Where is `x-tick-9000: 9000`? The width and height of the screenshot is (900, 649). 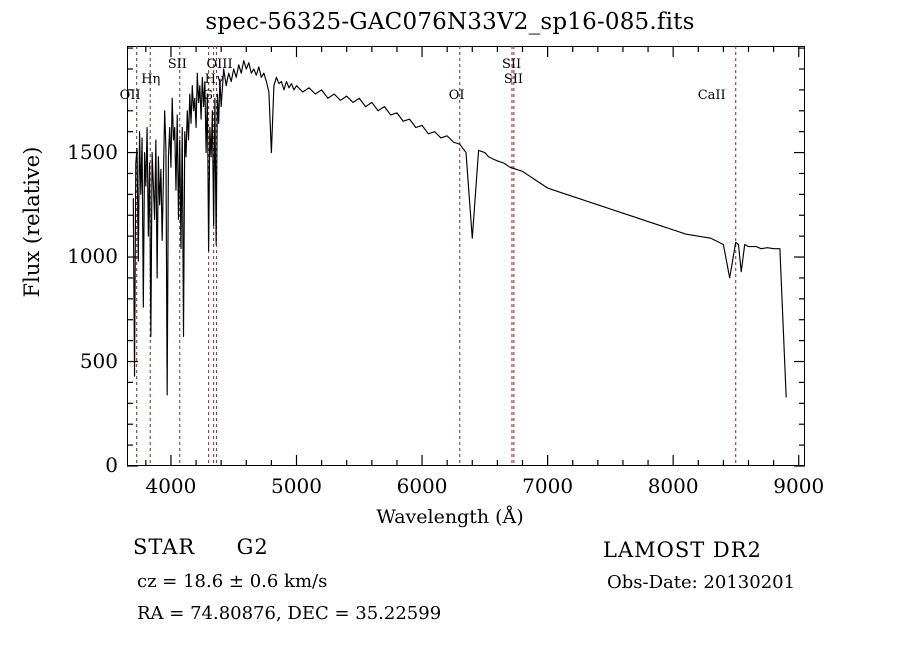 x-tick-9000: 9000 is located at coordinates (799, 486).